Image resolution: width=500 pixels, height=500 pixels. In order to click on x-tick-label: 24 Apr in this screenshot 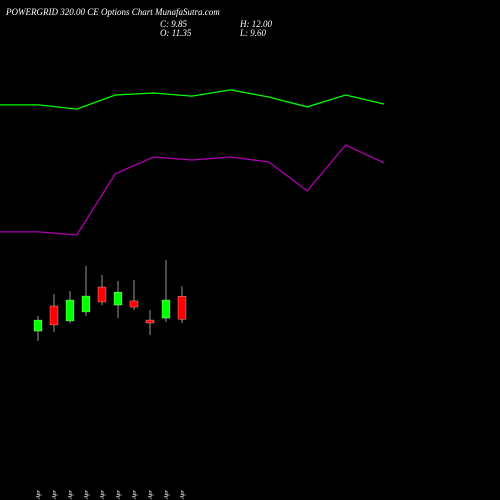, I will do `click(150, 494)`.